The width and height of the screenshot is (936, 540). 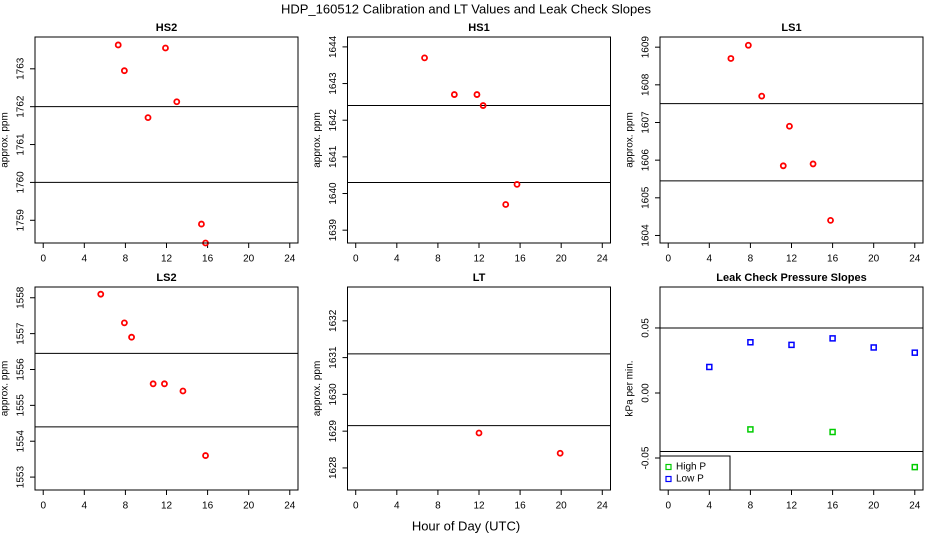 What do you see at coordinates (21, 333) in the screenshot?
I see `y-tick-label: 1557` at bounding box center [21, 333].